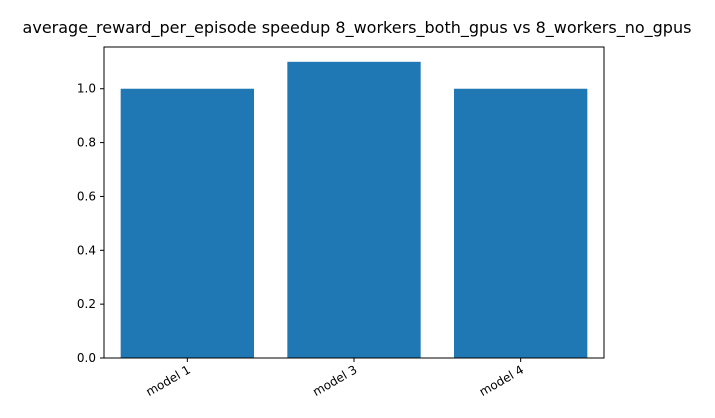  I want to click on y-tick-label: 0.4, so click(86, 250).